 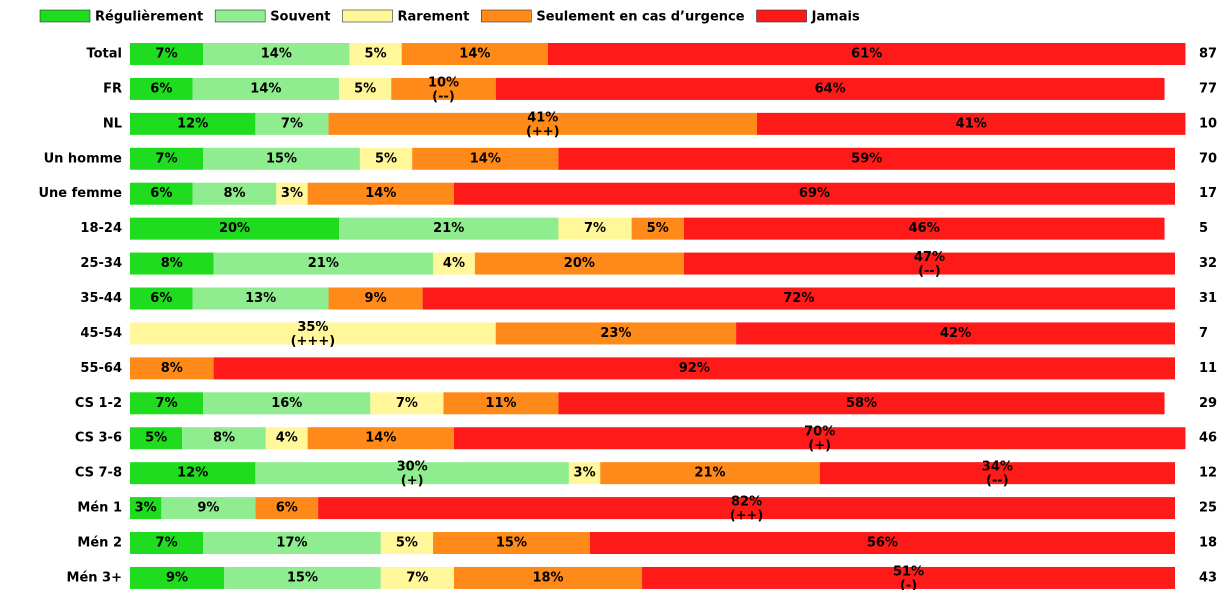 What do you see at coordinates (172, 368) in the screenshot?
I see `value-label: 8%` at bounding box center [172, 368].